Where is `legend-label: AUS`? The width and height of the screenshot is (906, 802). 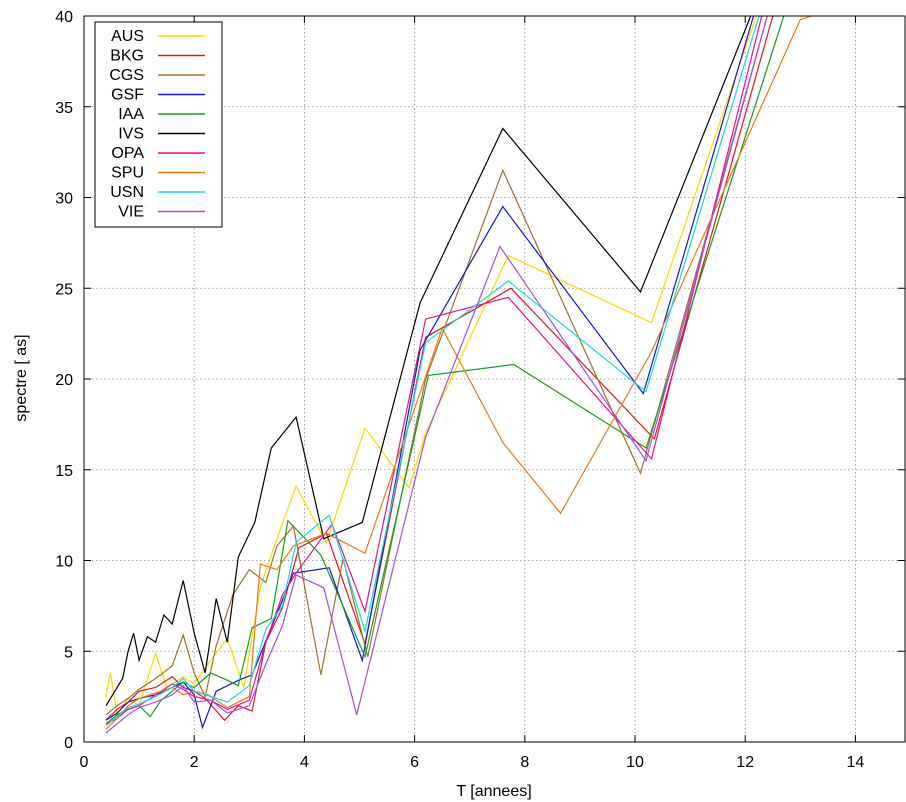 legend-label: AUS is located at coordinates (127, 36).